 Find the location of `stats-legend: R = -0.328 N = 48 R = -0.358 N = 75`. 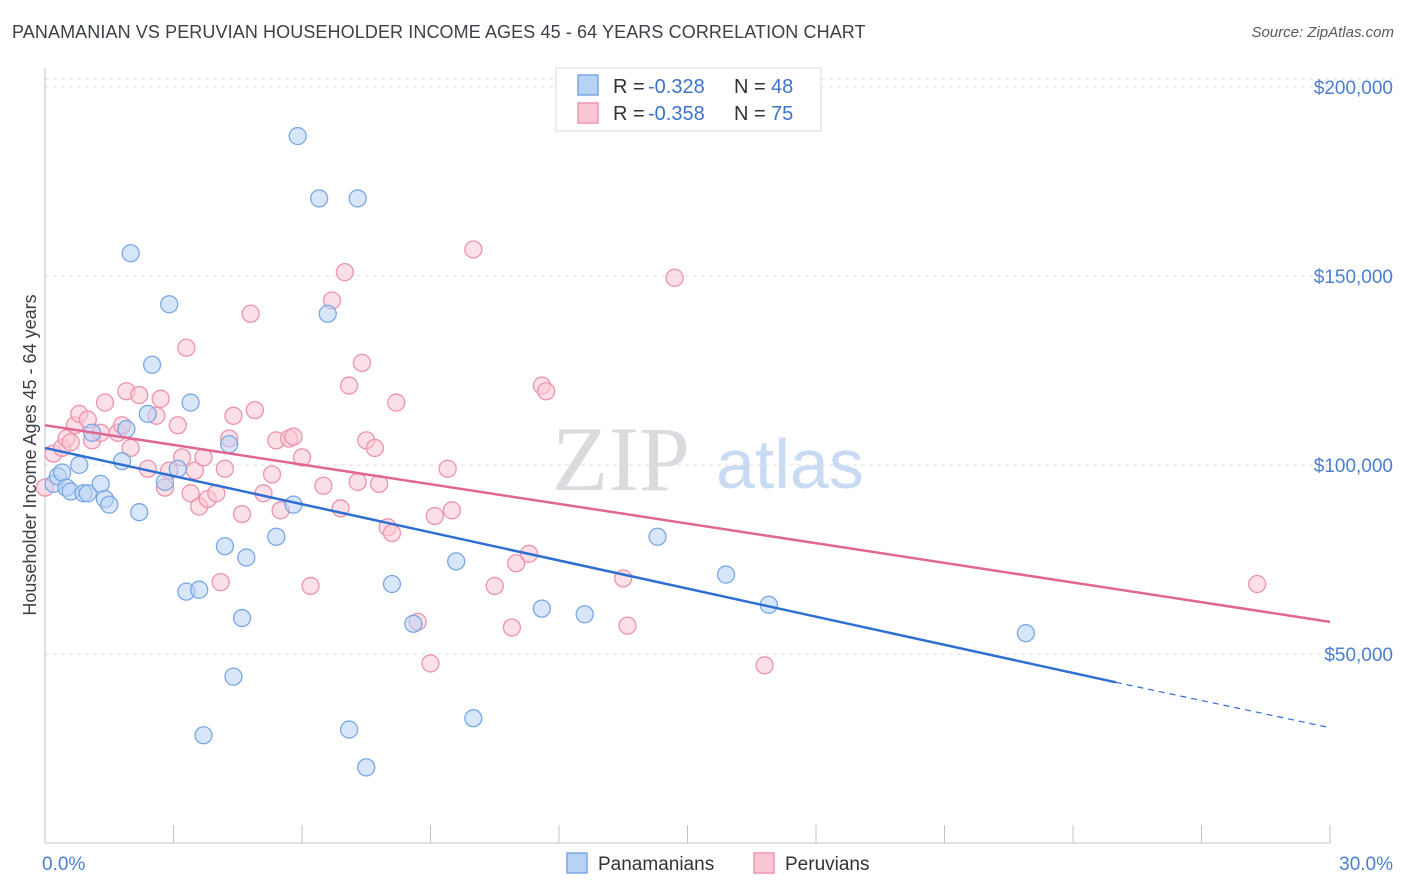

stats-legend: R = -0.328 N = 48 R = -0.358 N = 75 is located at coordinates (688, 99).